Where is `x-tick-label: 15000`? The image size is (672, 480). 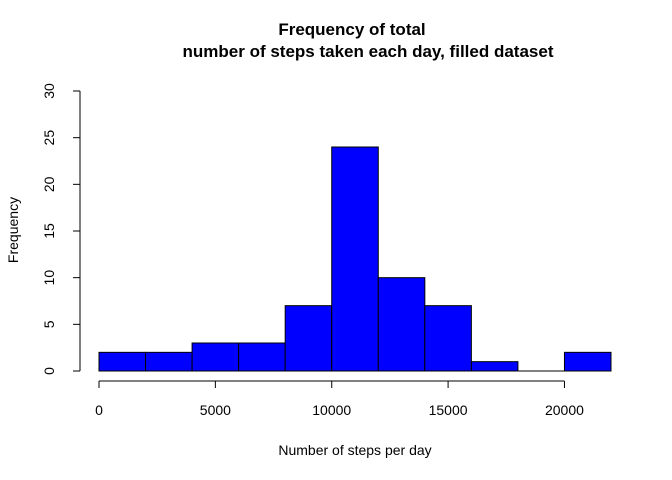 x-tick-label: 15000 is located at coordinates (448, 410).